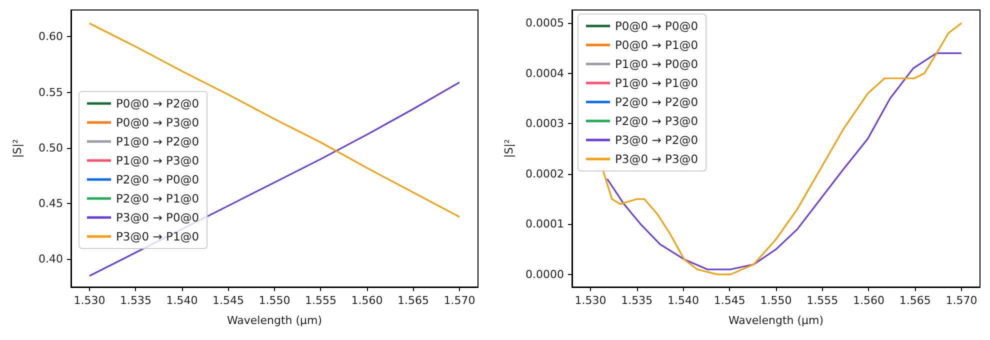 The image size is (990, 340). What do you see at coordinates (656, 102) in the screenshot?
I see `legend-label: P2@0 → P2@0` at bounding box center [656, 102].